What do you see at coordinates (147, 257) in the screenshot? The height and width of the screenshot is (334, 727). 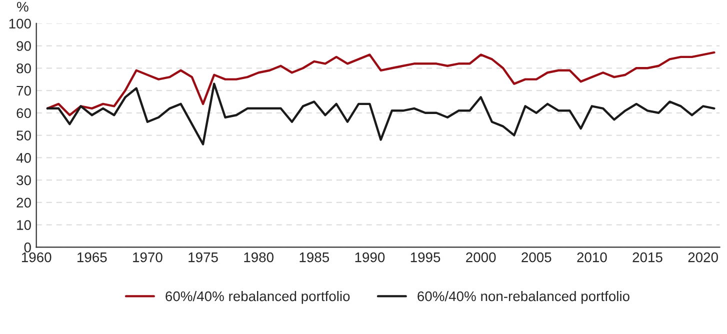 I see `x-tick-label: 1970` at bounding box center [147, 257].